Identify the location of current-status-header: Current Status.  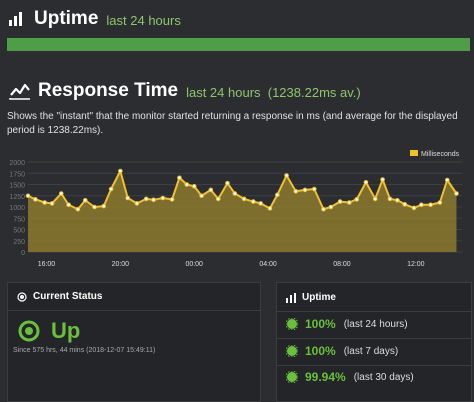
(59, 296).